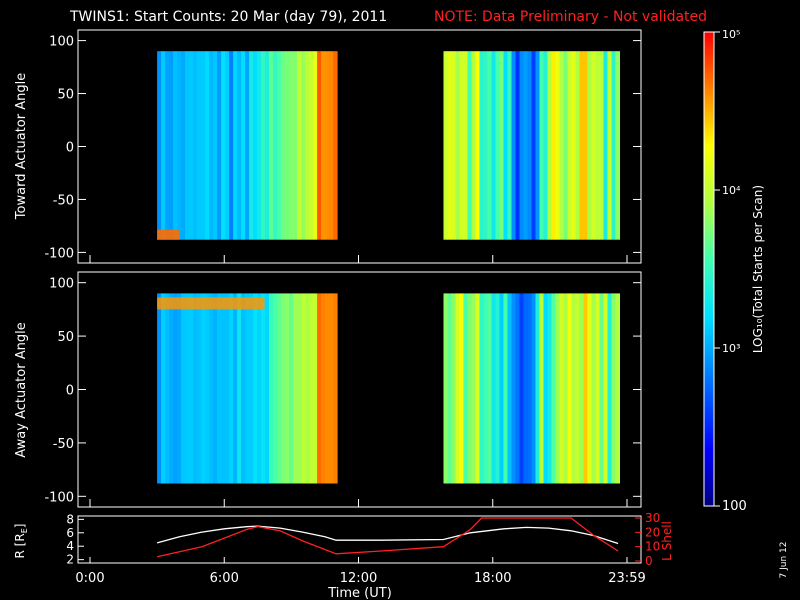  Describe the element at coordinates (731, 190) in the screenshot. I see `colorbar-tick-label: 10⁴` at that location.